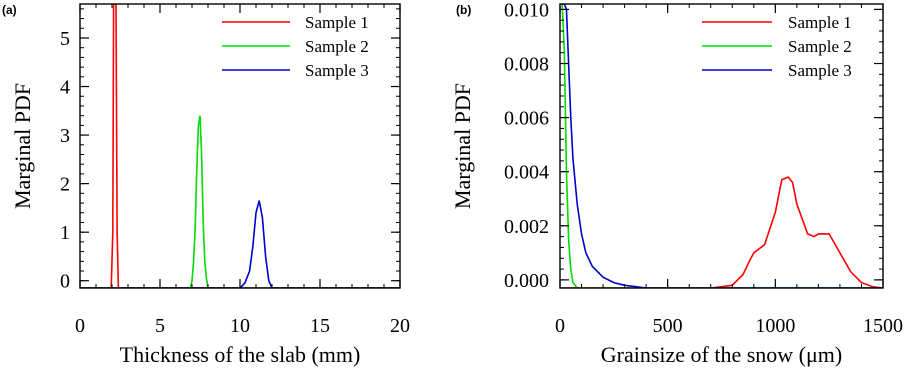 This screenshot has height=373, width=914. I want to click on y-tick-label: 0.000, so click(526, 281).